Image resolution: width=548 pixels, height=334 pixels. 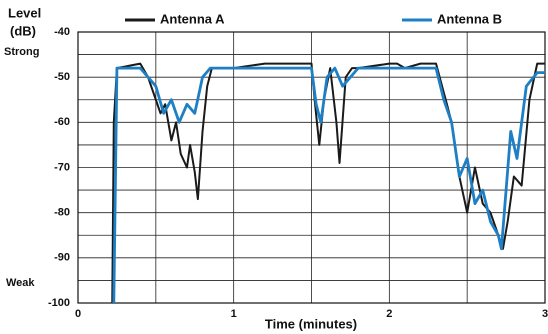 I want to click on legend-label: Antenna B, so click(x=469, y=18).